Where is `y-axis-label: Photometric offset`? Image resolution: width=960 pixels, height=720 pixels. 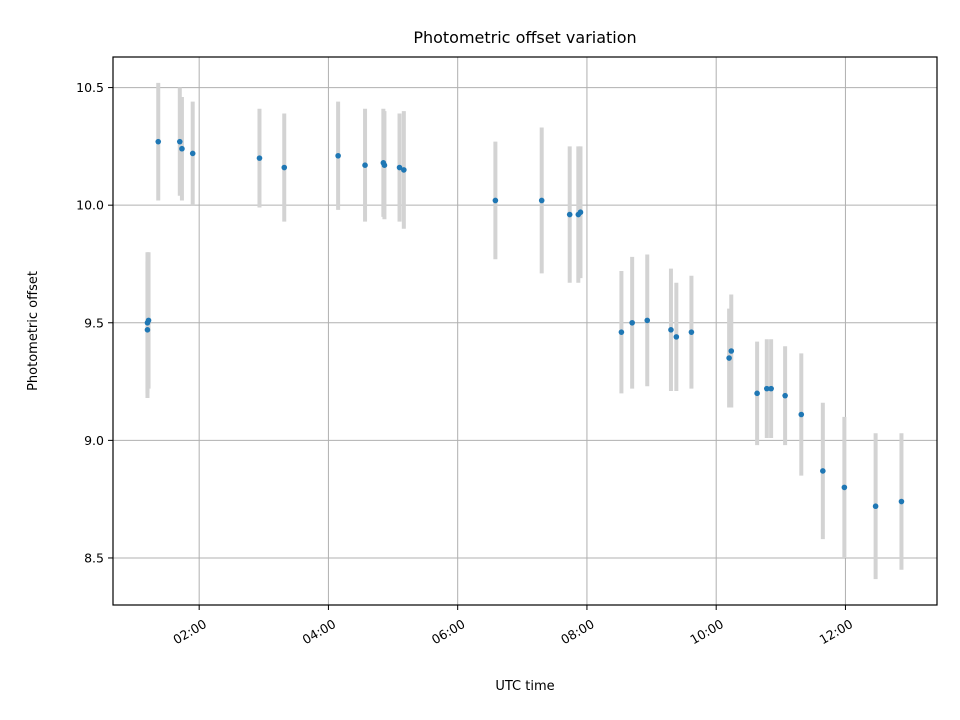
y-axis-label: Photometric offset is located at coordinates (33, 331).